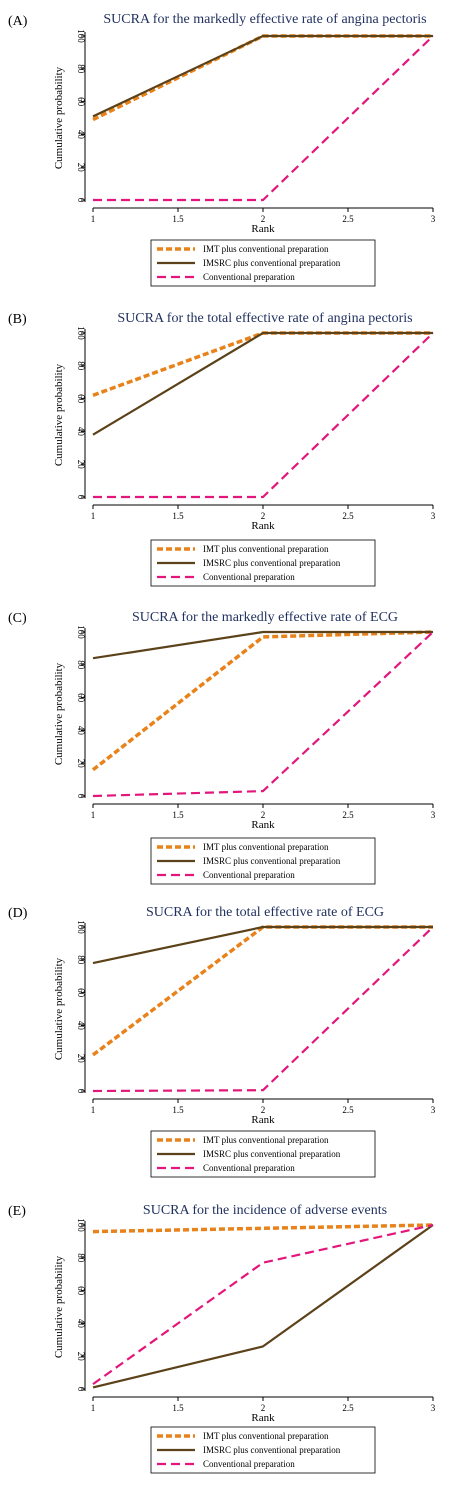  I want to click on panel-label: (D), so click(18, 913).